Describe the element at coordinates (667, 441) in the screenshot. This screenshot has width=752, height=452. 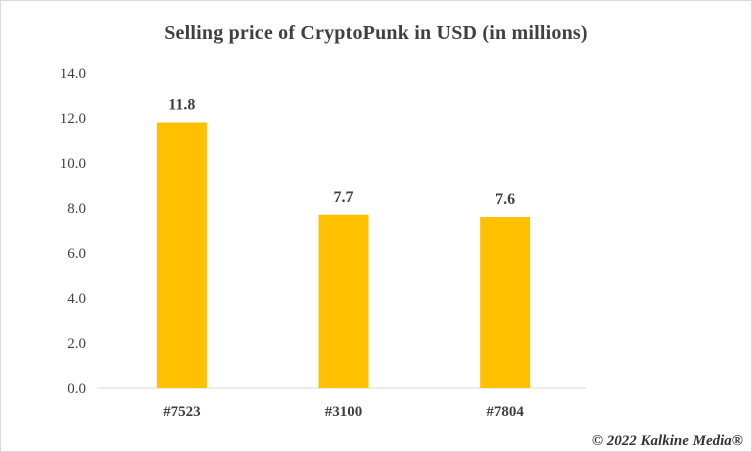
I see `copyright-credit: © 2022 Kalkine Media®` at that location.